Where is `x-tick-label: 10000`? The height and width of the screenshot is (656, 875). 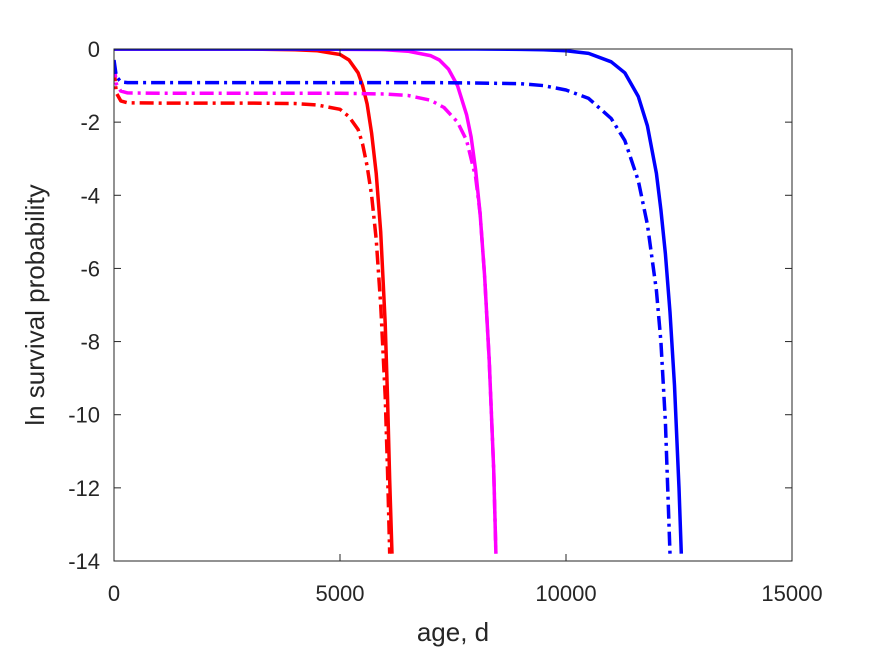
x-tick-label: 10000 is located at coordinates (565, 593).